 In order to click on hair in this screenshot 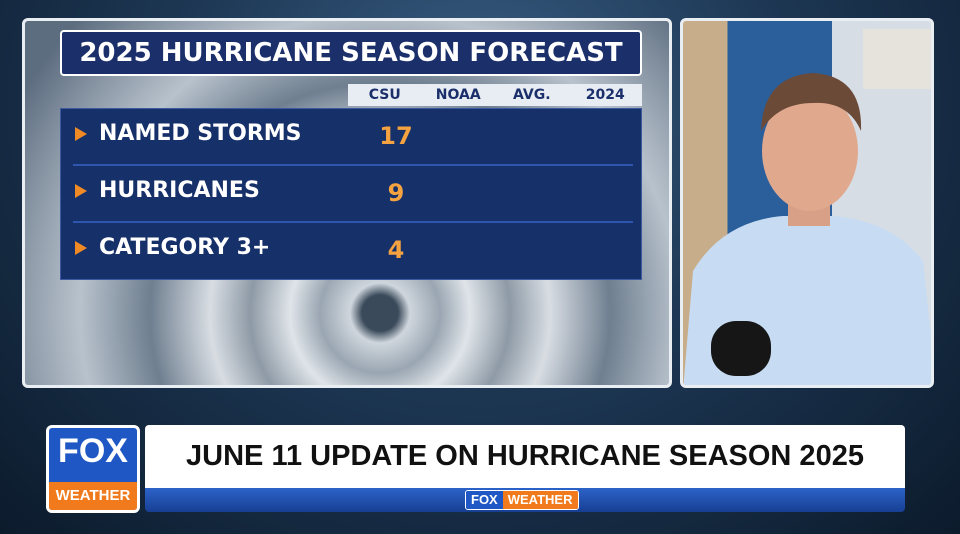, I will do `click(811, 102)`.